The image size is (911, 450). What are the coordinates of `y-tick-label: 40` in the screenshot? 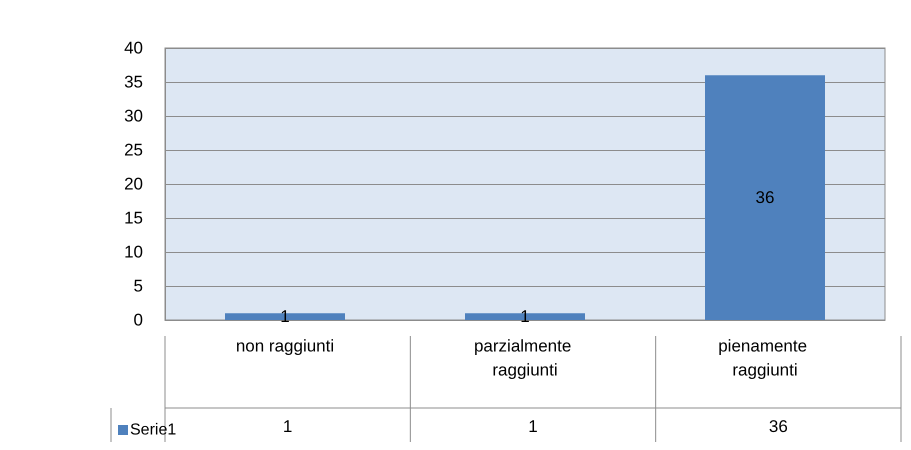 It's located at (133, 48).